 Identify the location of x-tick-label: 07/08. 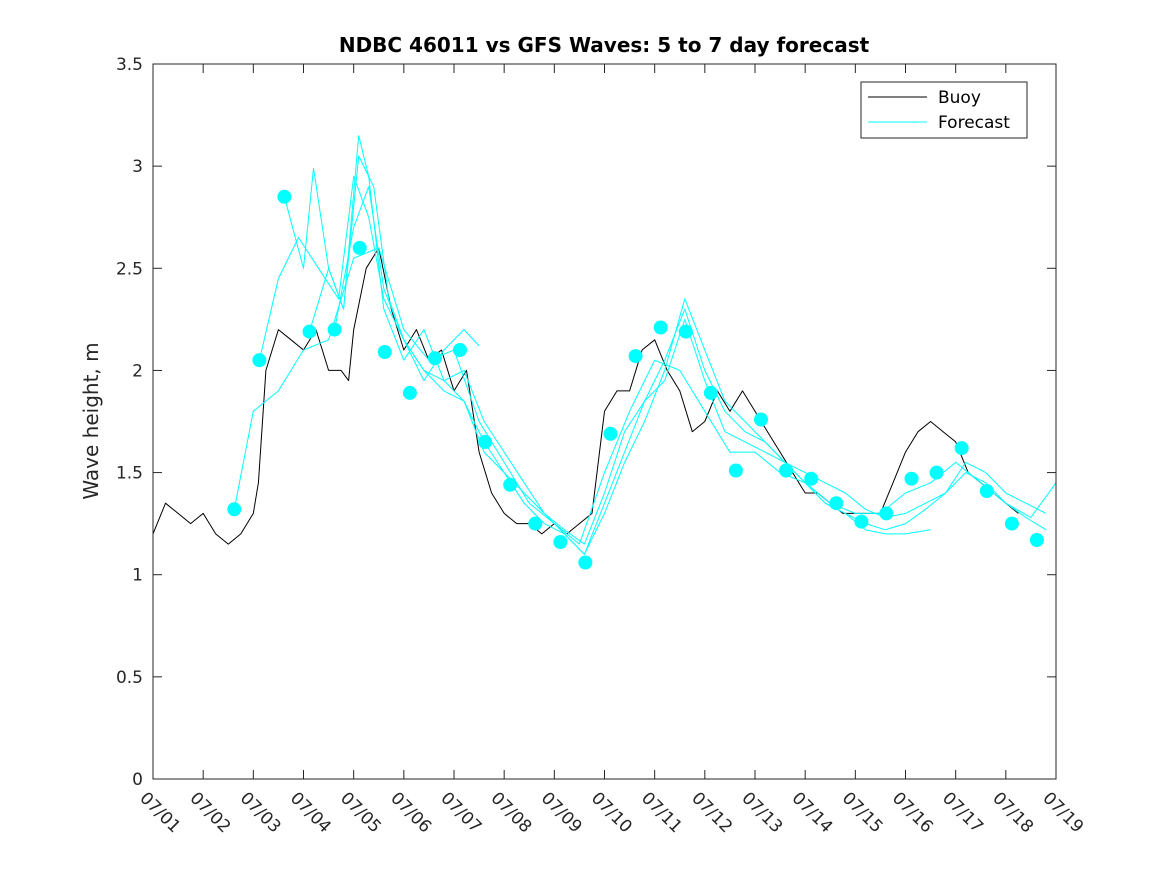
(511, 812).